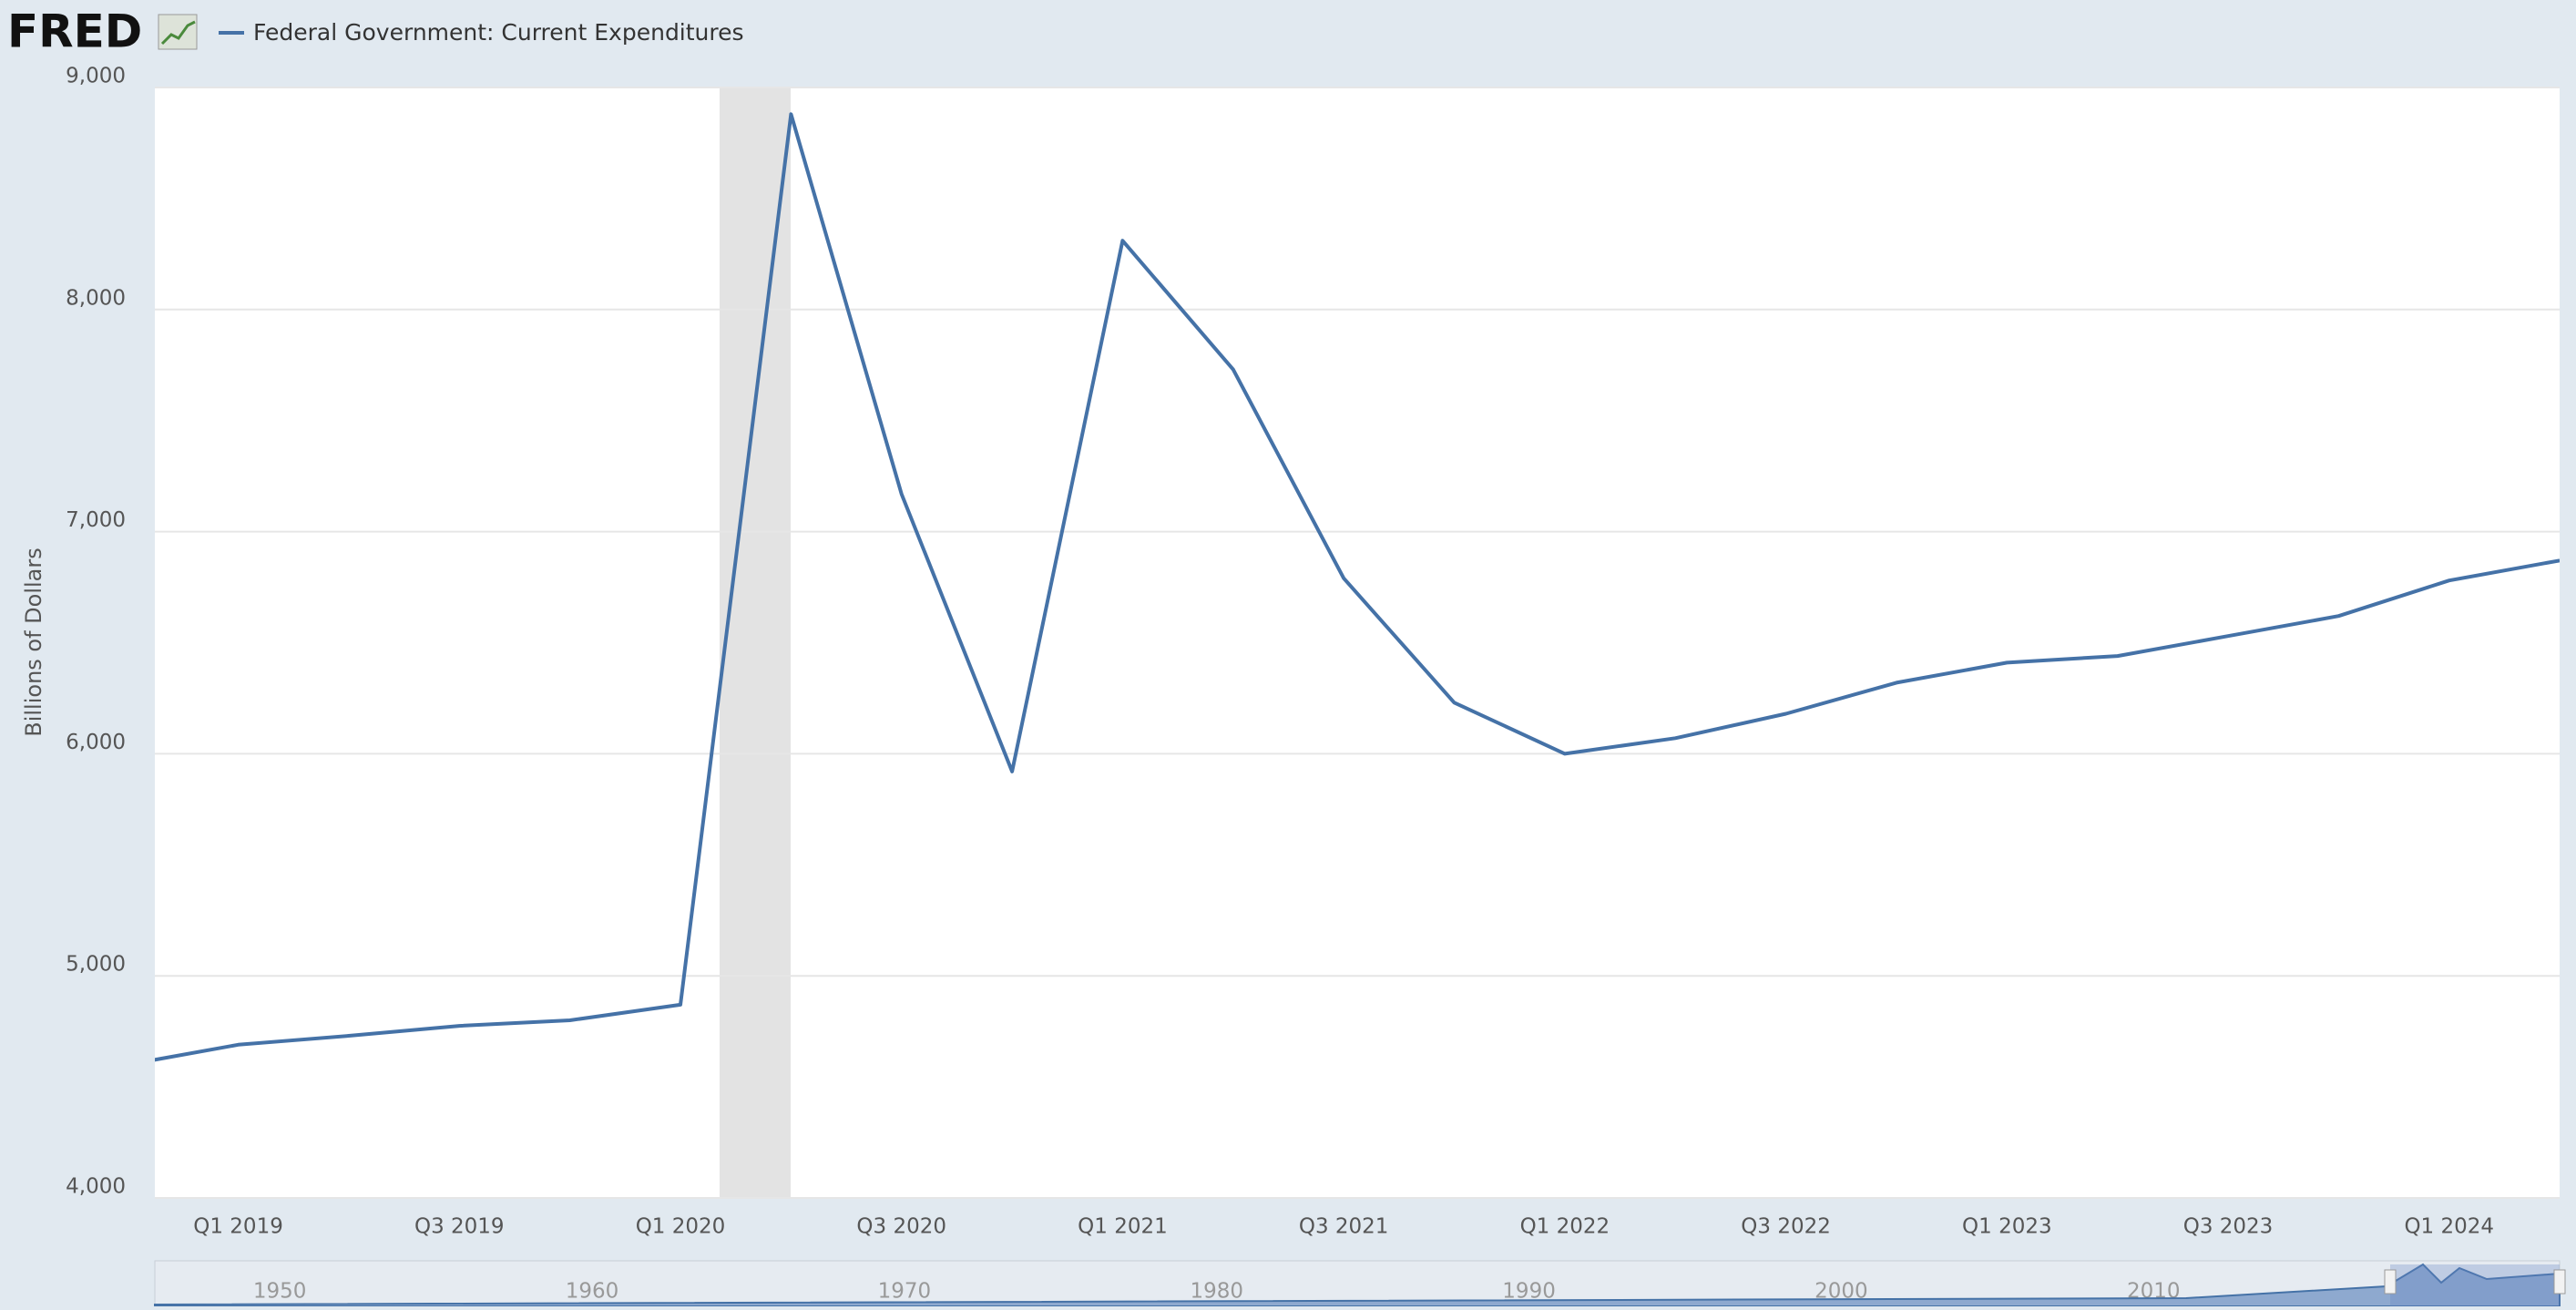 This screenshot has height=1310, width=2576. What do you see at coordinates (2449, 1227) in the screenshot?
I see `x-tick-label: Q1 2024` at bounding box center [2449, 1227].